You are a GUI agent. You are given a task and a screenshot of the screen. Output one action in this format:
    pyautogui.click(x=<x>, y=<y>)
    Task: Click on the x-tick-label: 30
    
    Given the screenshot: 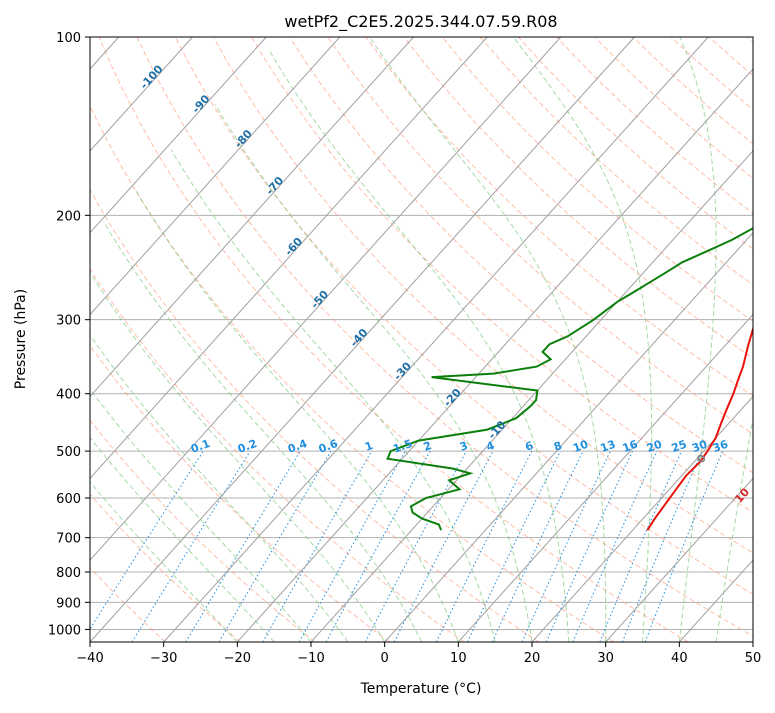 What is the action you would take?
    pyautogui.click(x=605, y=658)
    